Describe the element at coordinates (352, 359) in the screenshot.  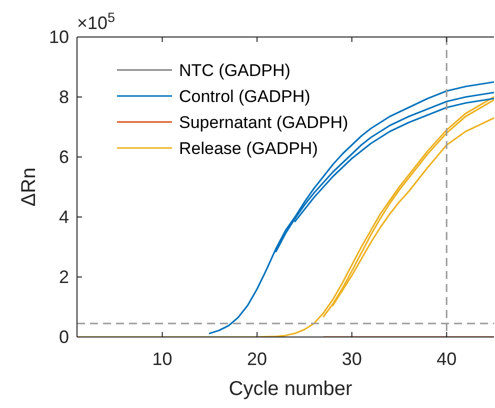
I see `x-tick-label: 30` at that location.